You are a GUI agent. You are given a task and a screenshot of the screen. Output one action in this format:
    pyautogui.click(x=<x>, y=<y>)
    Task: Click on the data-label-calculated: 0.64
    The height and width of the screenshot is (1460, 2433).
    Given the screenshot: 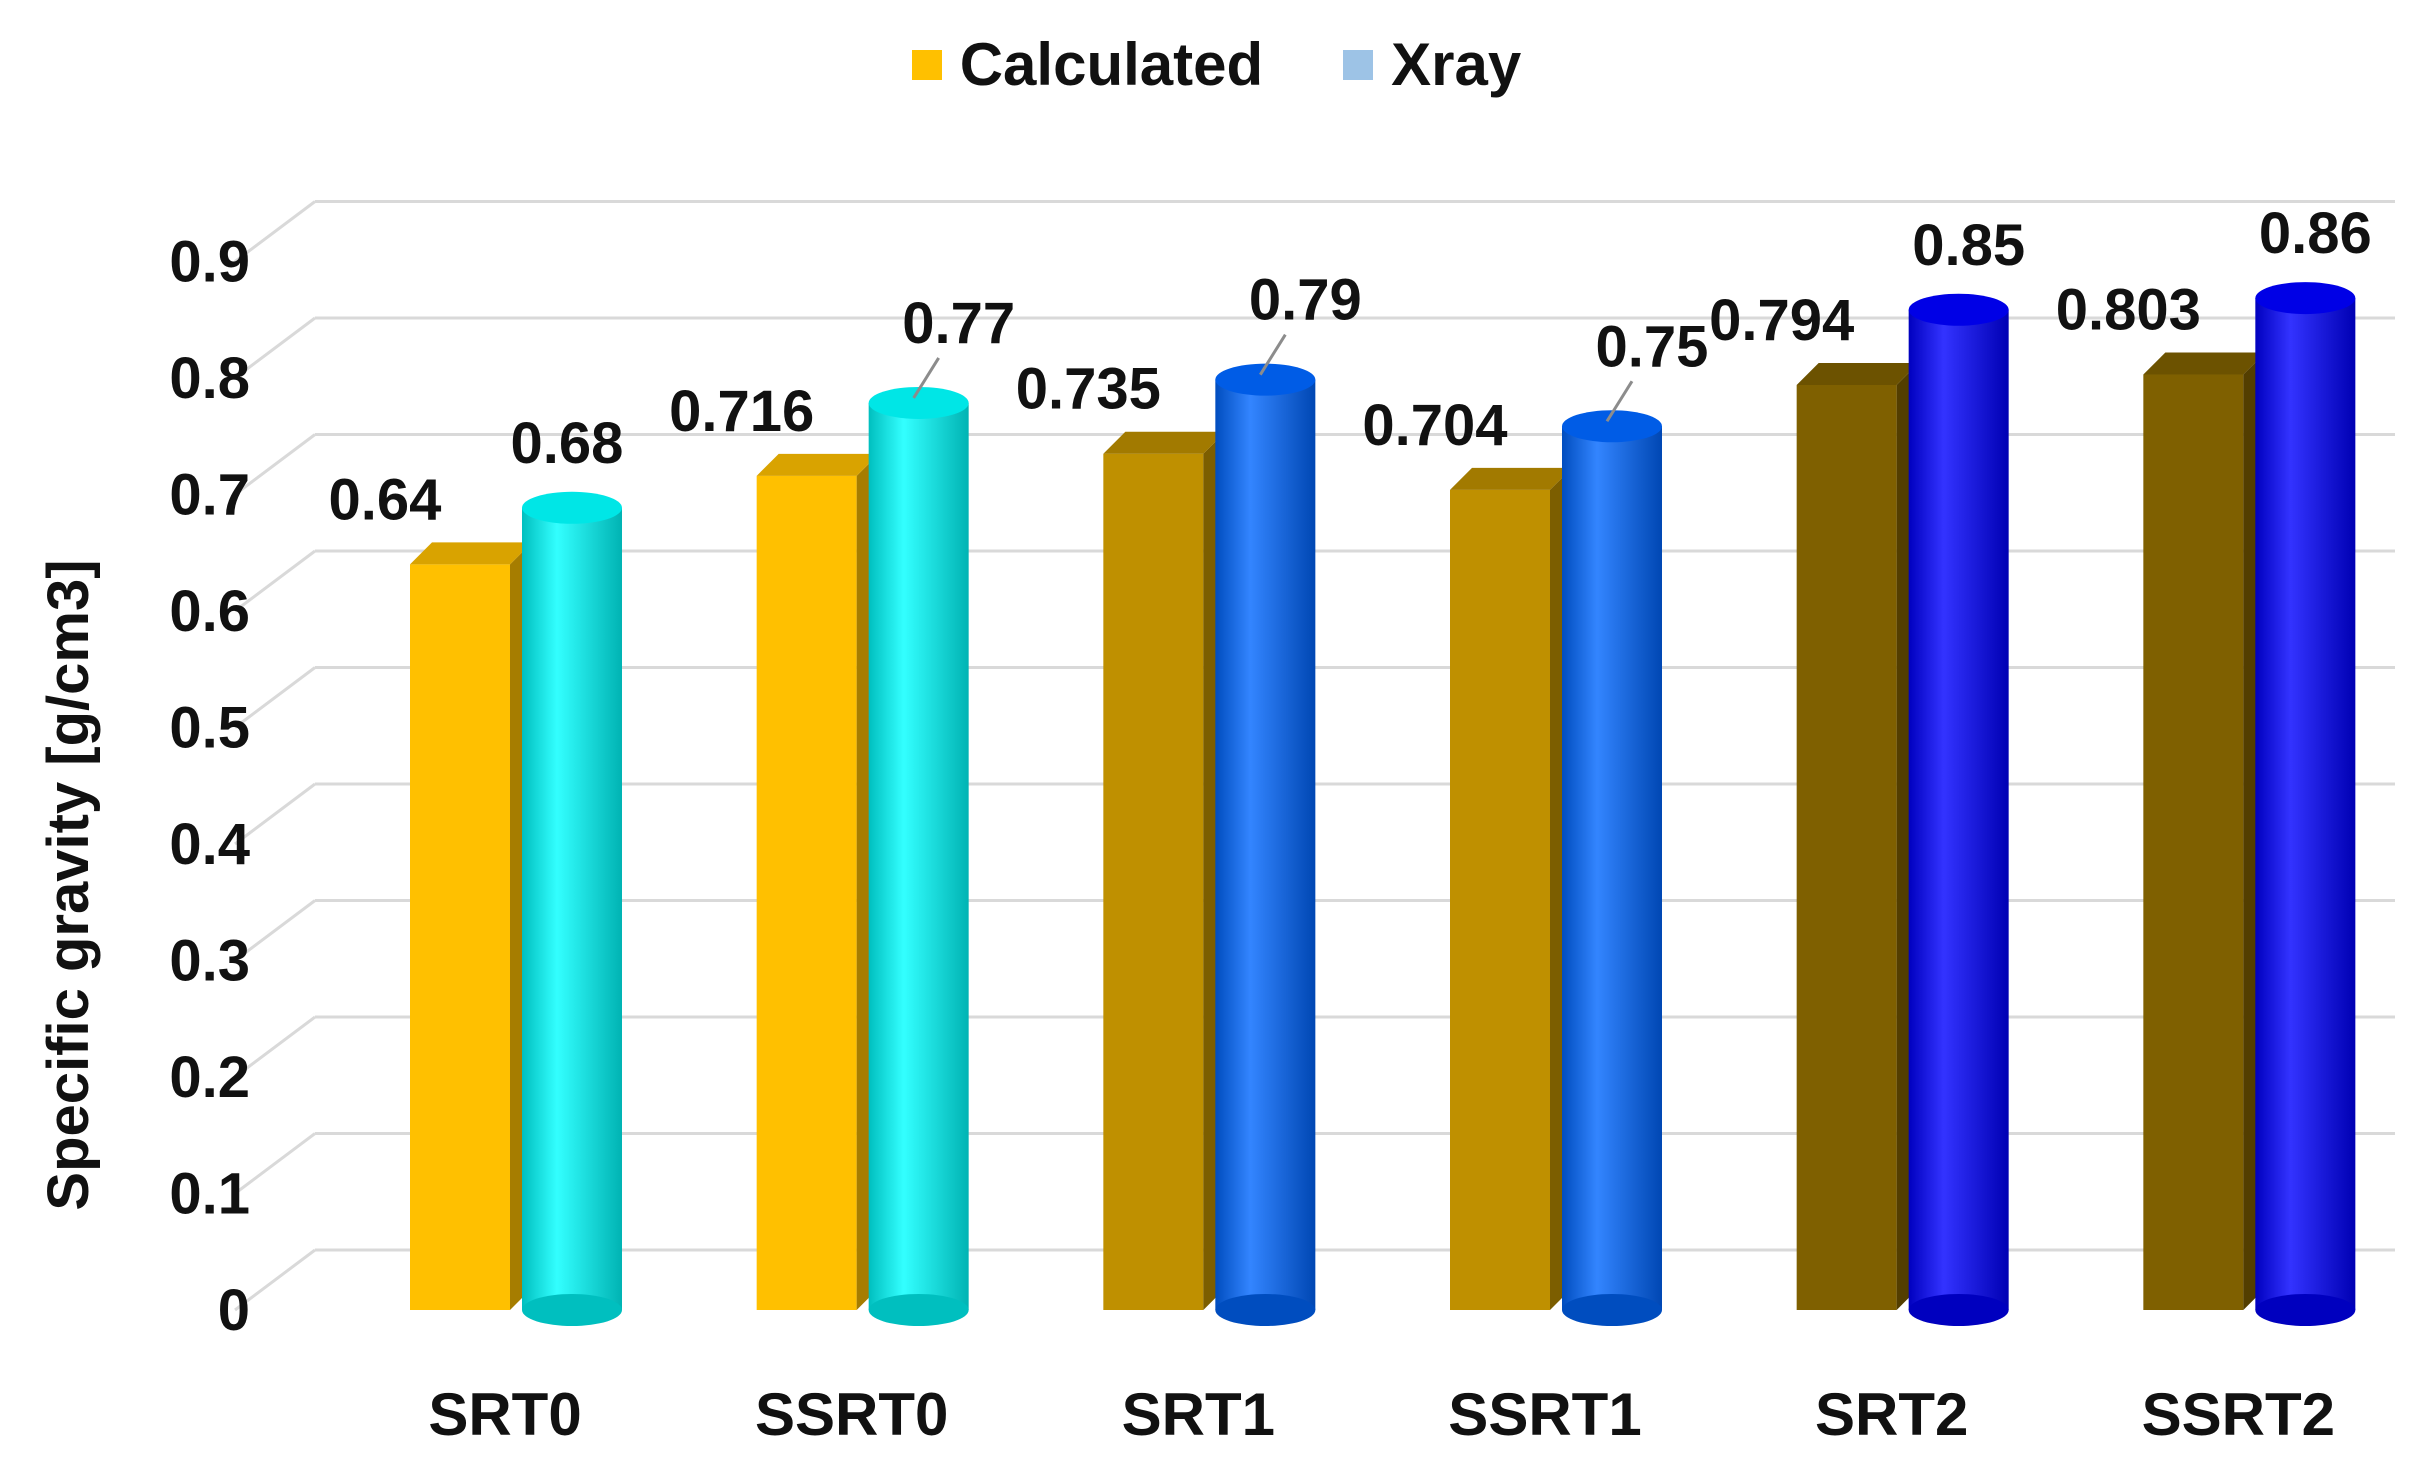 What is the action you would take?
    pyautogui.click(x=385, y=499)
    